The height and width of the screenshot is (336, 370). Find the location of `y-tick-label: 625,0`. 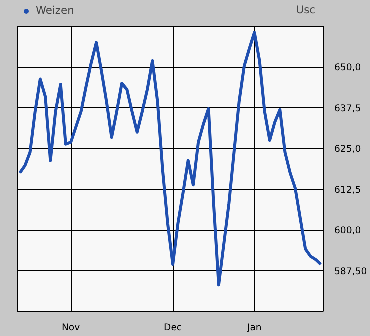

y-tick-label: 625,0 is located at coordinates (348, 150).